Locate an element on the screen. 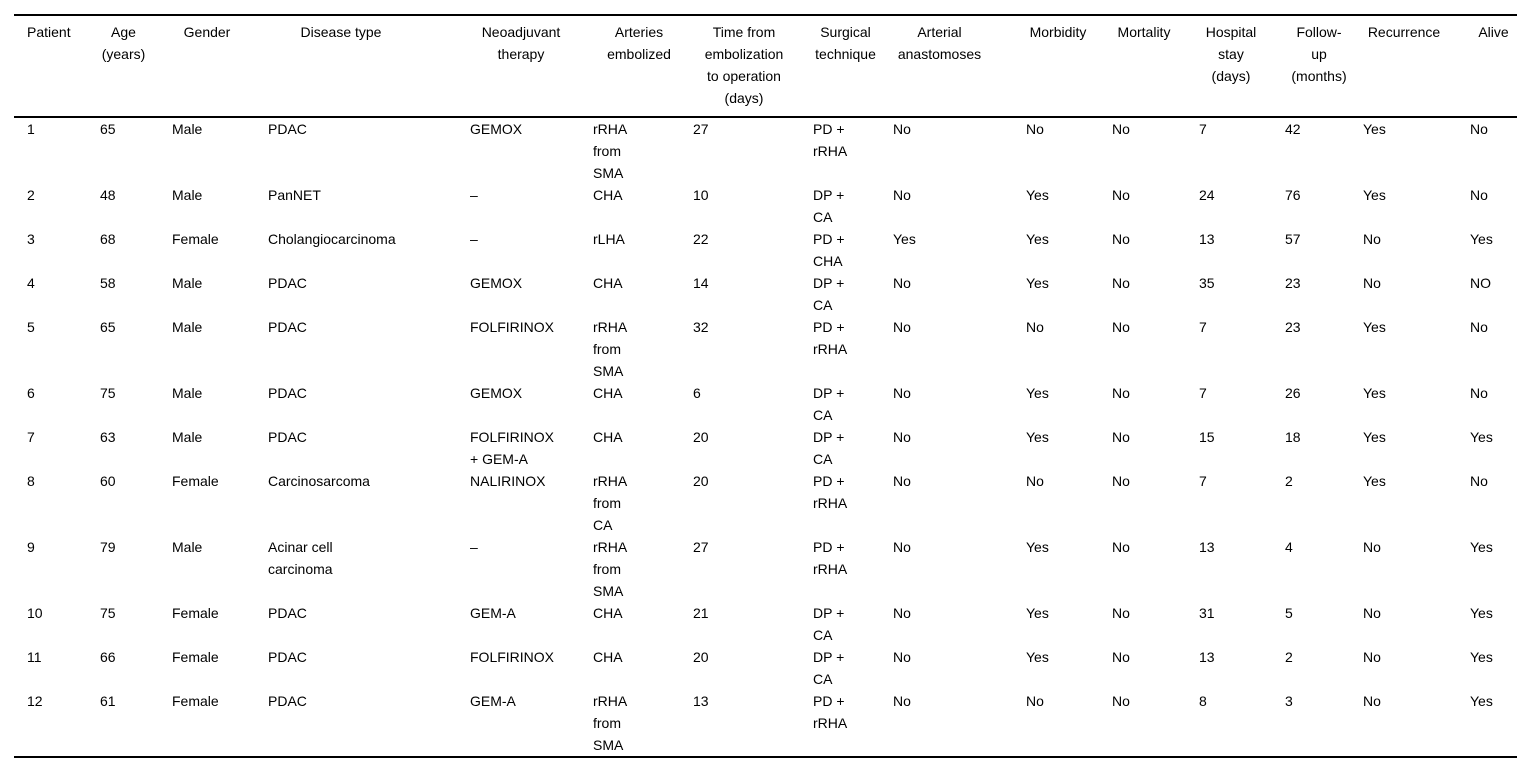 The height and width of the screenshot is (766, 1531). column-header: Follow- up (months) is located at coordinates (1324, 66).